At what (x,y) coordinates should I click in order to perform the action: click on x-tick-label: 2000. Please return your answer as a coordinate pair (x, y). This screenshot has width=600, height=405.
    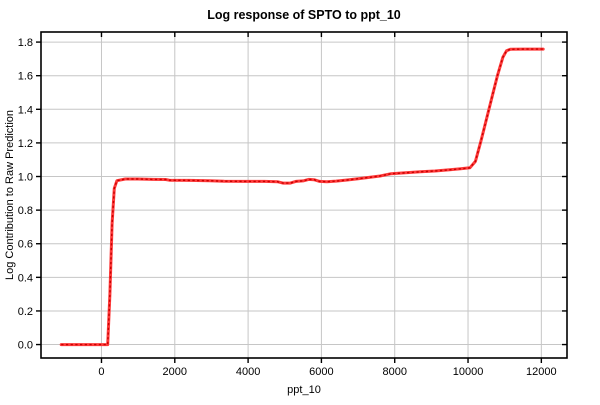
    Looking at the image, I should click on (175, 372).